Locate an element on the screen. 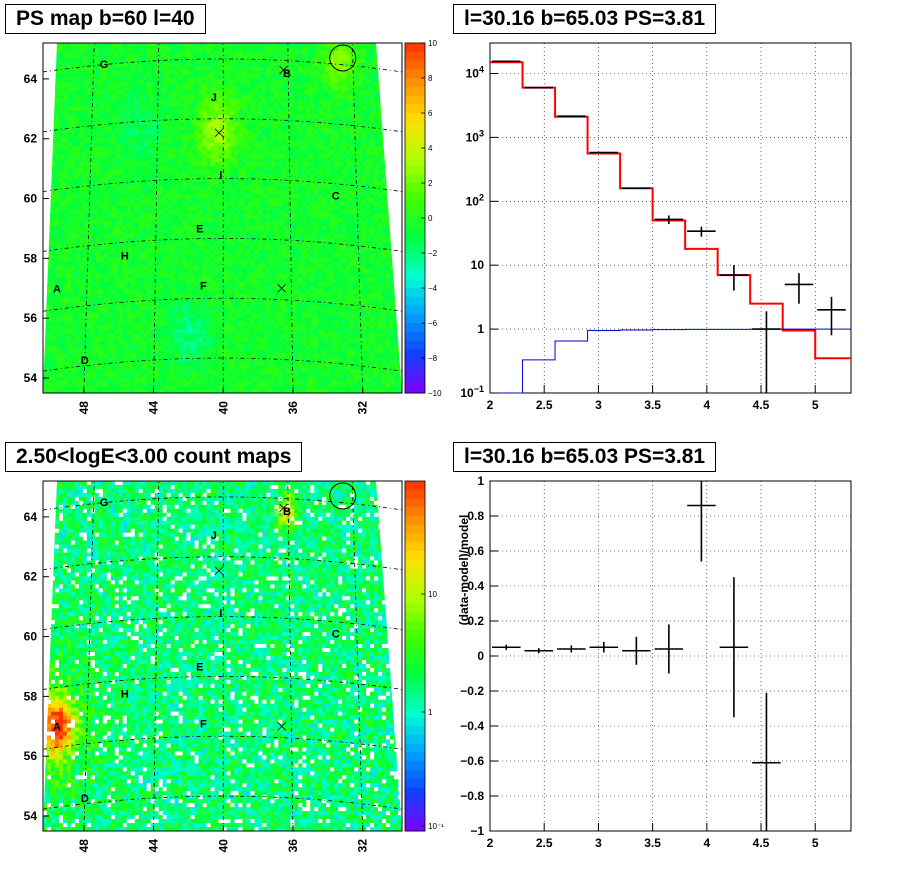 This screenshot has height=875, width=898. colorbar-tick-label: 10⁻¹ is located at coordinates (436, 826).